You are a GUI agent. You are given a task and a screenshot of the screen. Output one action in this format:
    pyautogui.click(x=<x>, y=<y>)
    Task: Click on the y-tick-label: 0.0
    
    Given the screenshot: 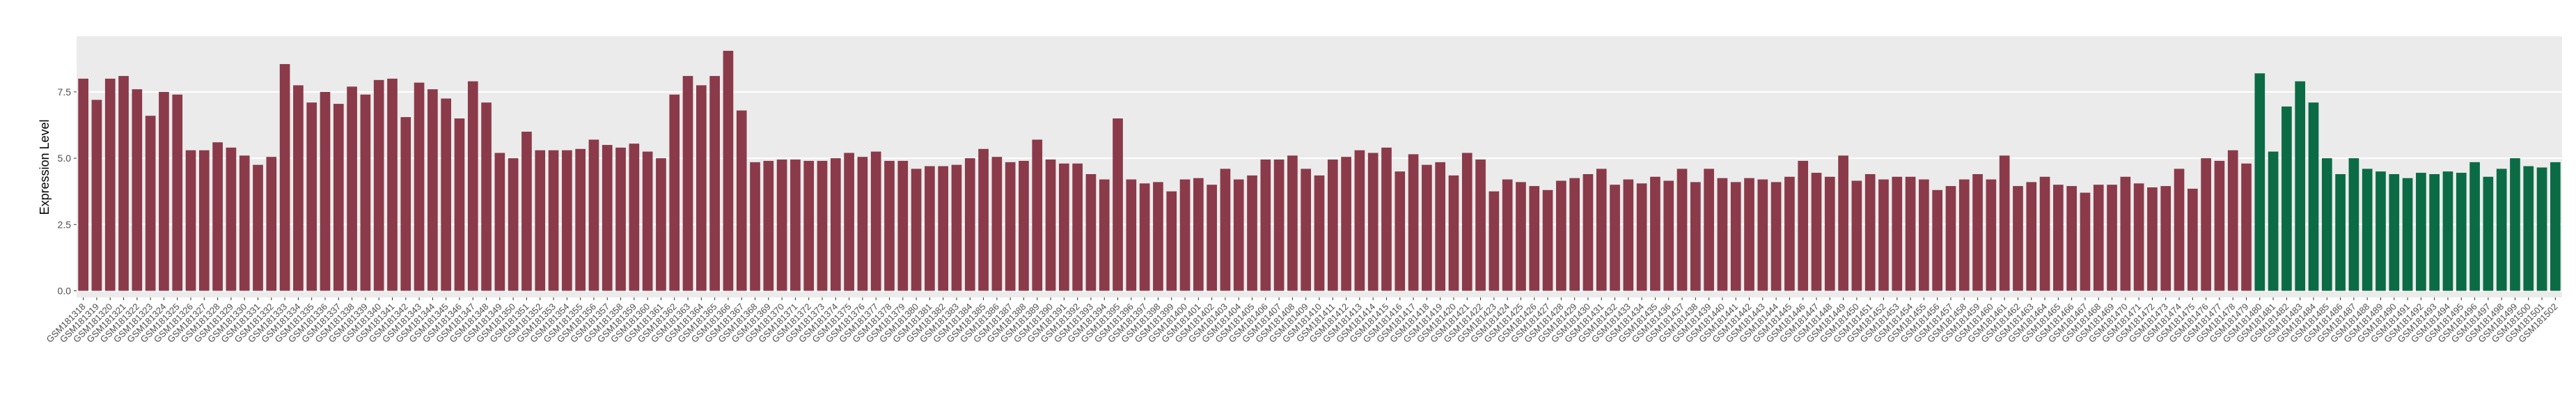 What is the action you would take?
    pyautogui.click(x=65, y=290)
    